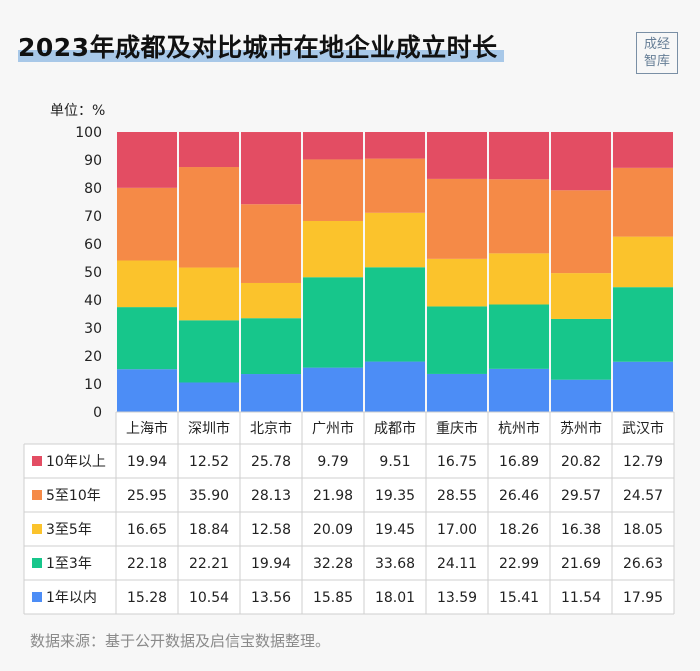  I want to click on data-value-label: 16.38, so click(581, 530).